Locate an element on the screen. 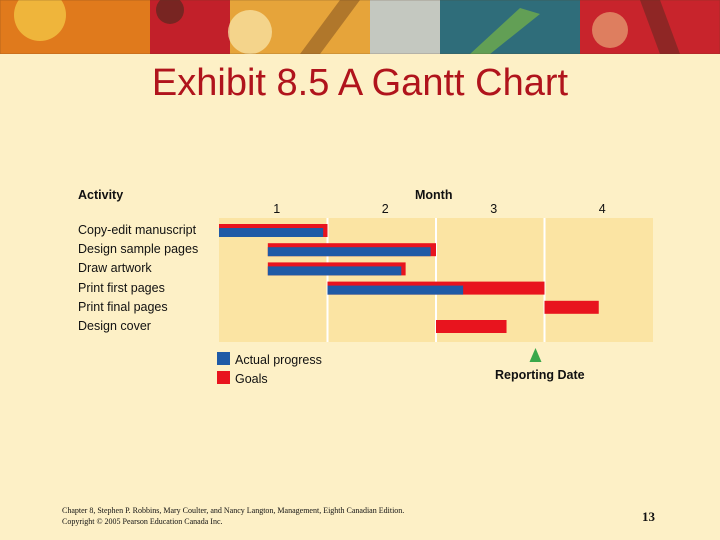  month-tick-label: 3 is located at coordinates (494, 209).